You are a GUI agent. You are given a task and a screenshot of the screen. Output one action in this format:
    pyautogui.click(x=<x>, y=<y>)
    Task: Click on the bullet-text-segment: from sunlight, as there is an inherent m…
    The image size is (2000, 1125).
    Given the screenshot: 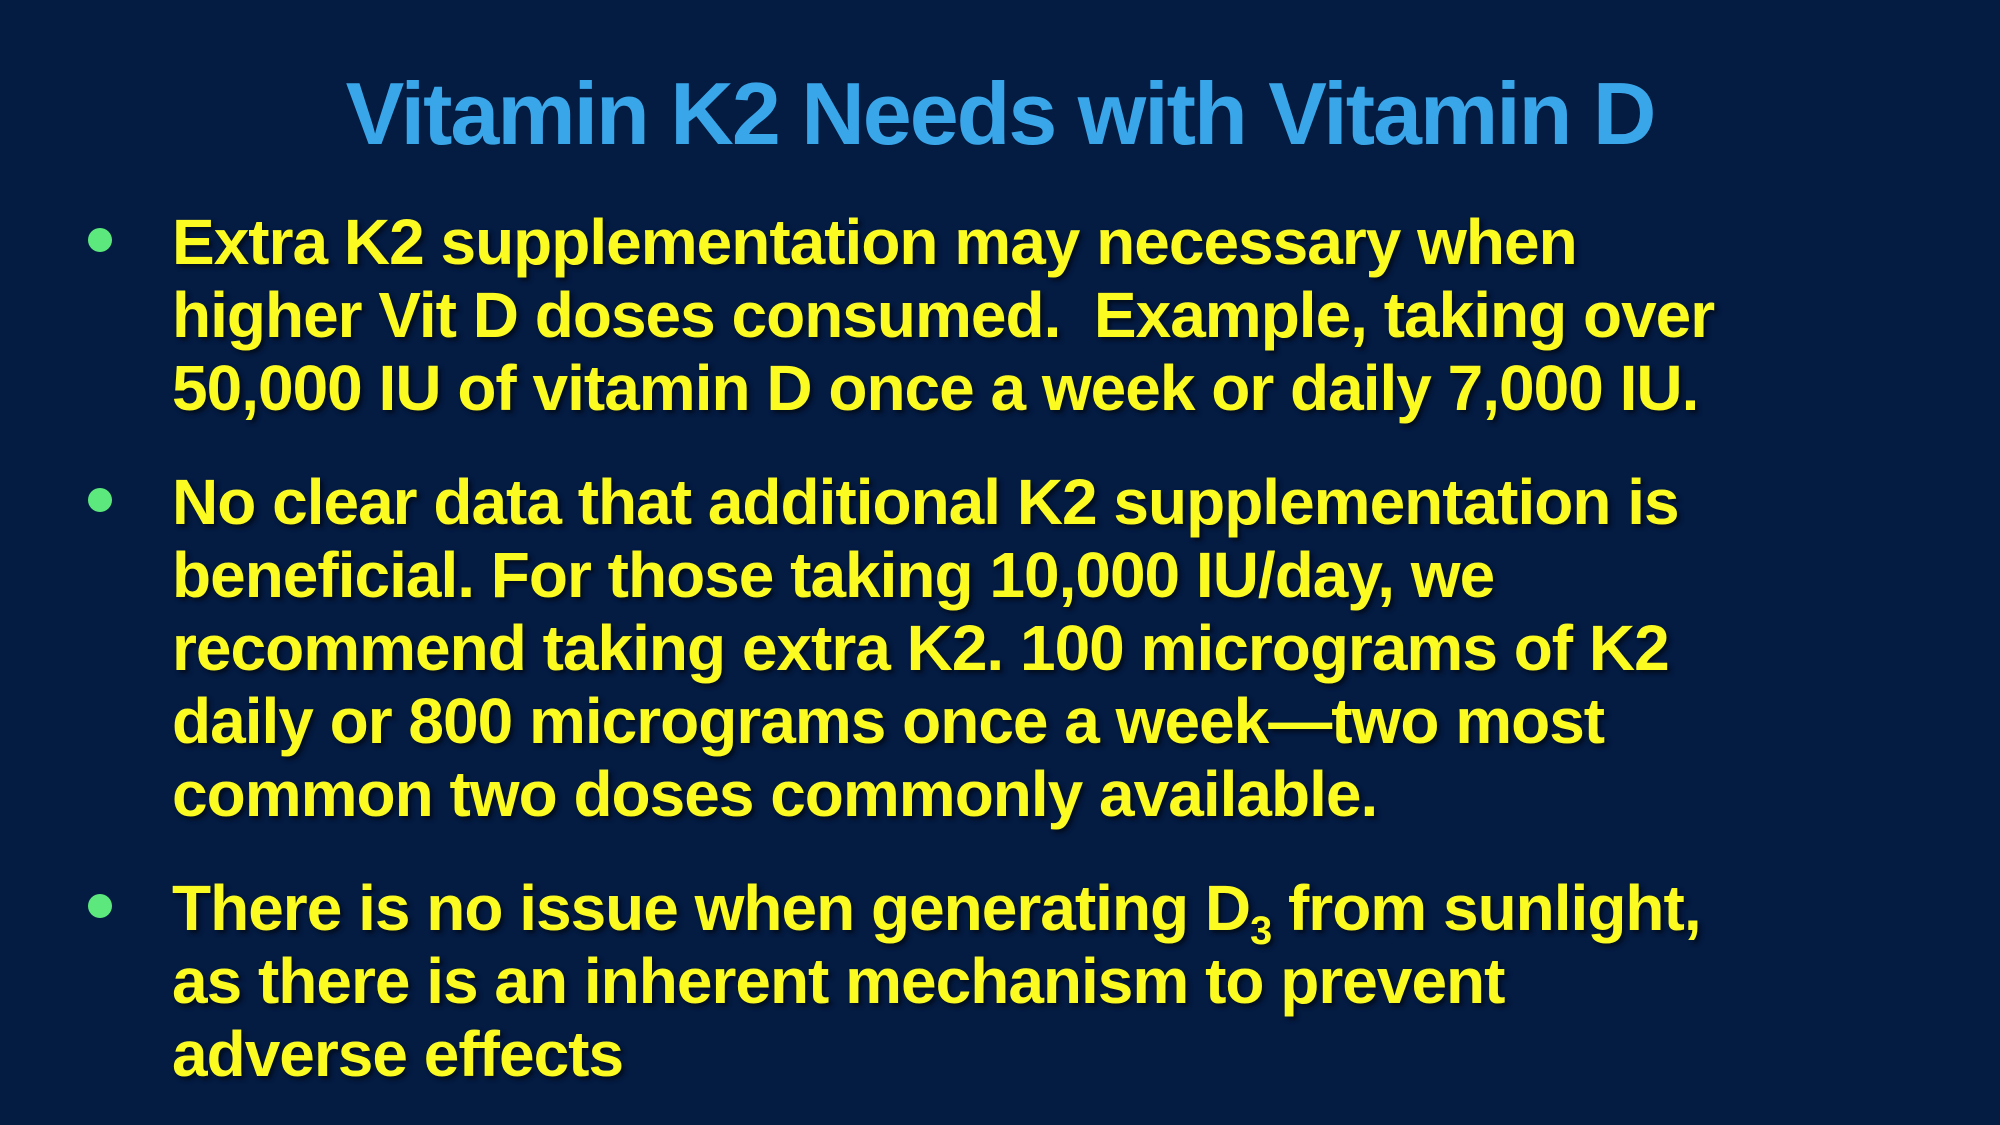 What is the action you would take?
    pyautogui.click(x=937, y=981)
    